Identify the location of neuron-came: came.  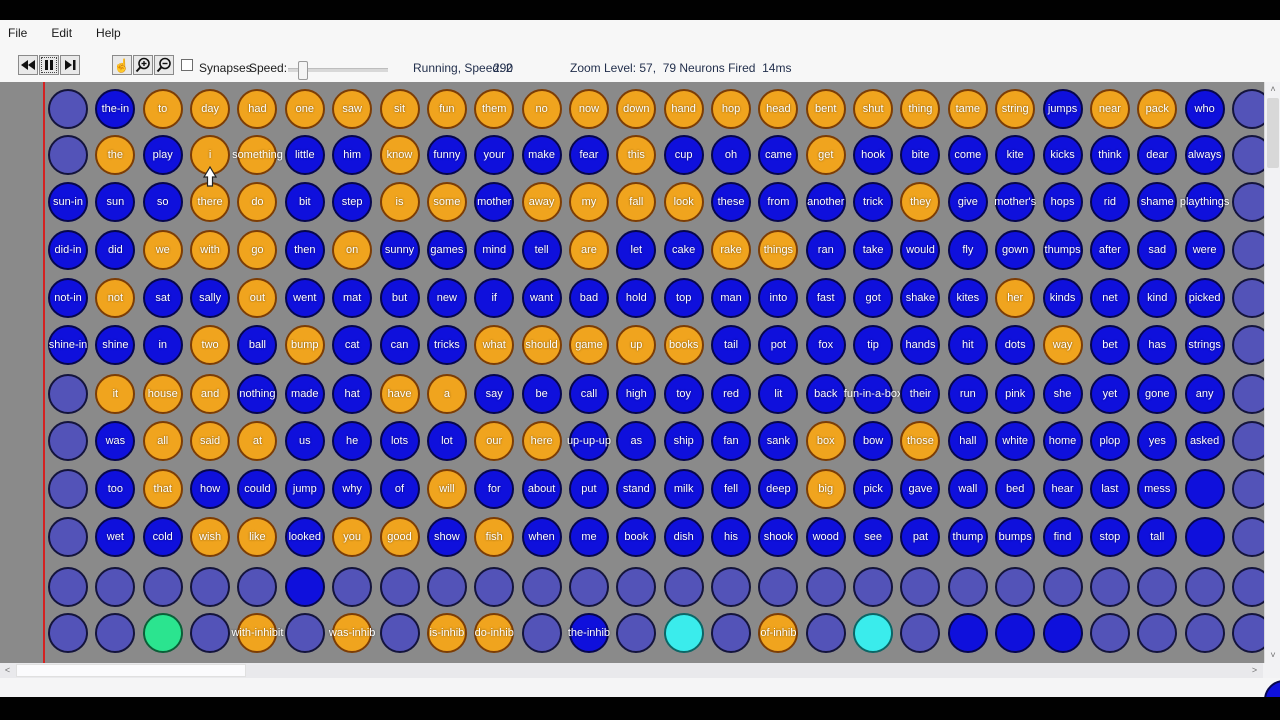
(778, 155).